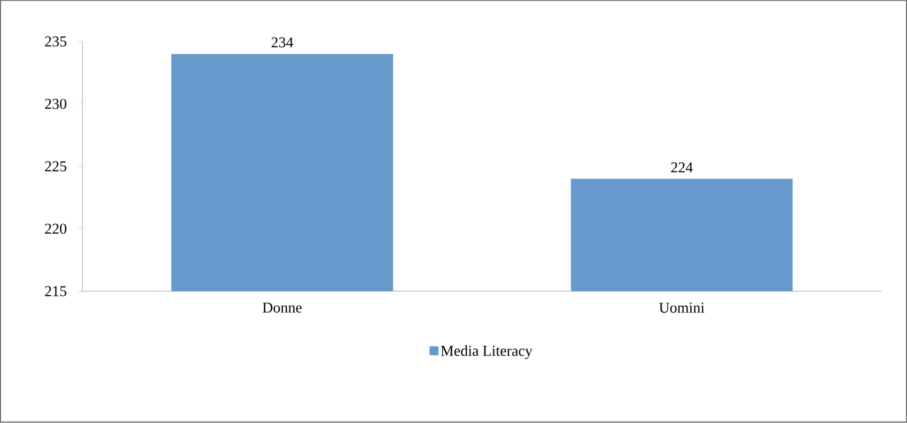 This screenshot has width=907, height=423. I want to click on y-tick-label: 225, so click(55, 167).